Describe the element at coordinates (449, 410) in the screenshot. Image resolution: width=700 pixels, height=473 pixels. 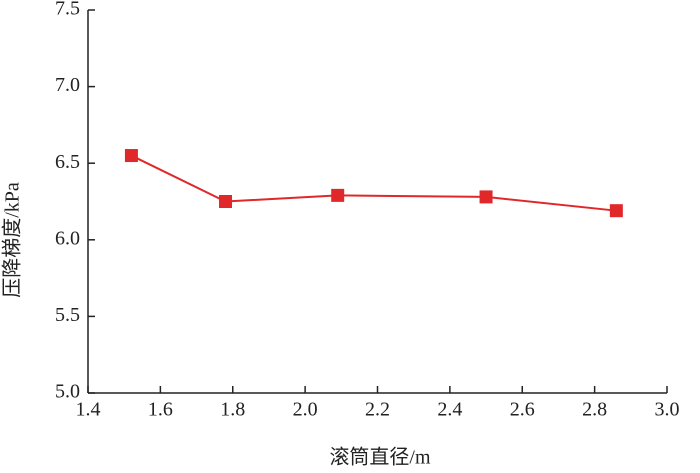
I see `x-tick-label: 2.4` at that location.